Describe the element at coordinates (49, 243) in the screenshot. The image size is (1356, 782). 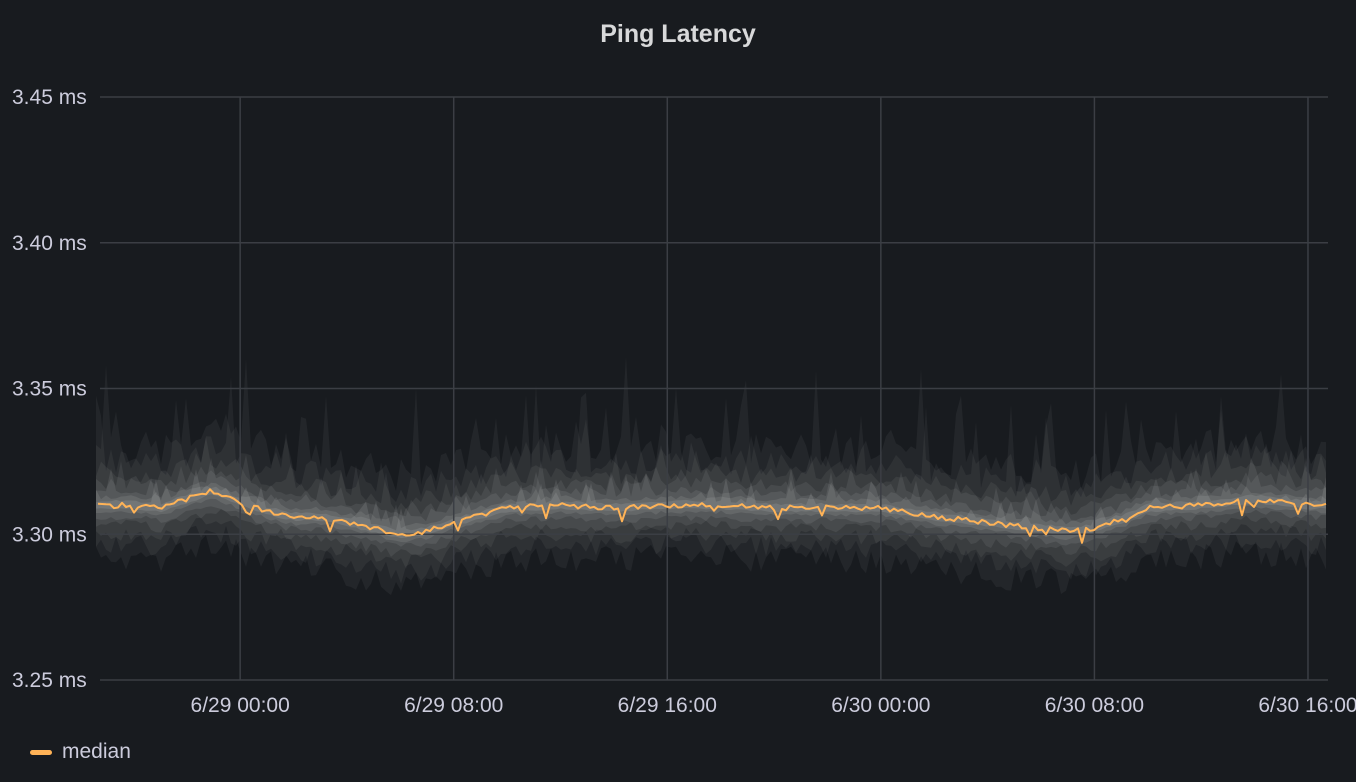
I see `y-tick-label: 3.40 ms` at that location.